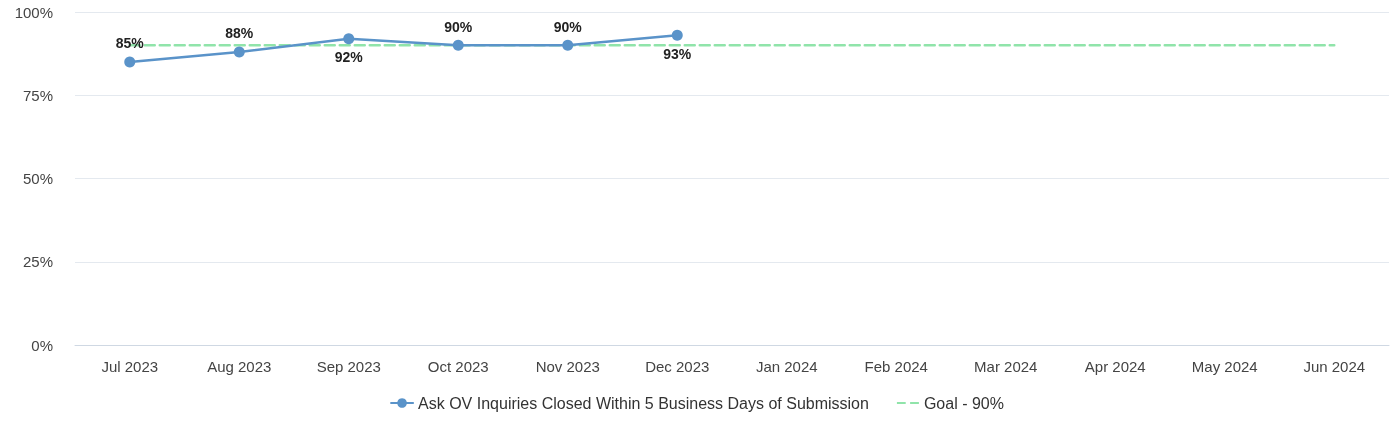 The width and height of the screenshot is (1394, 428). What do you see at coordinates (1224, 366) in the screenshot?
I see `x-tick-label: May 2024` at bounding box center [1224, 366].